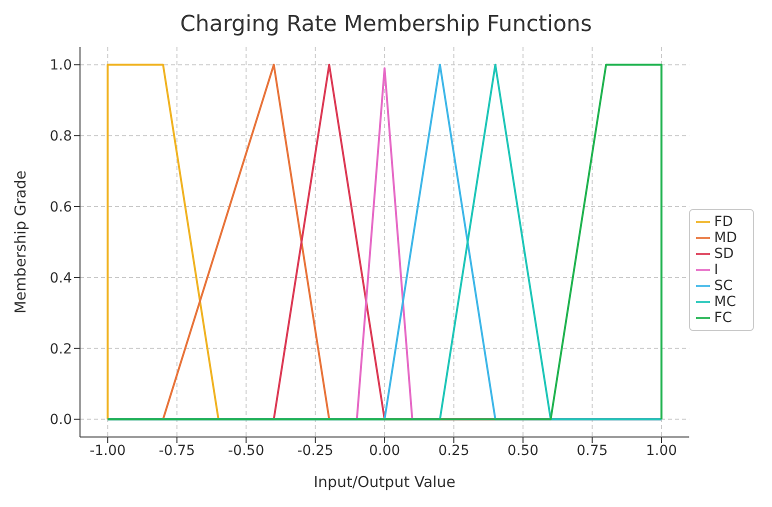  I want to click on y-tick-label: 0.6, so click(61, 208).